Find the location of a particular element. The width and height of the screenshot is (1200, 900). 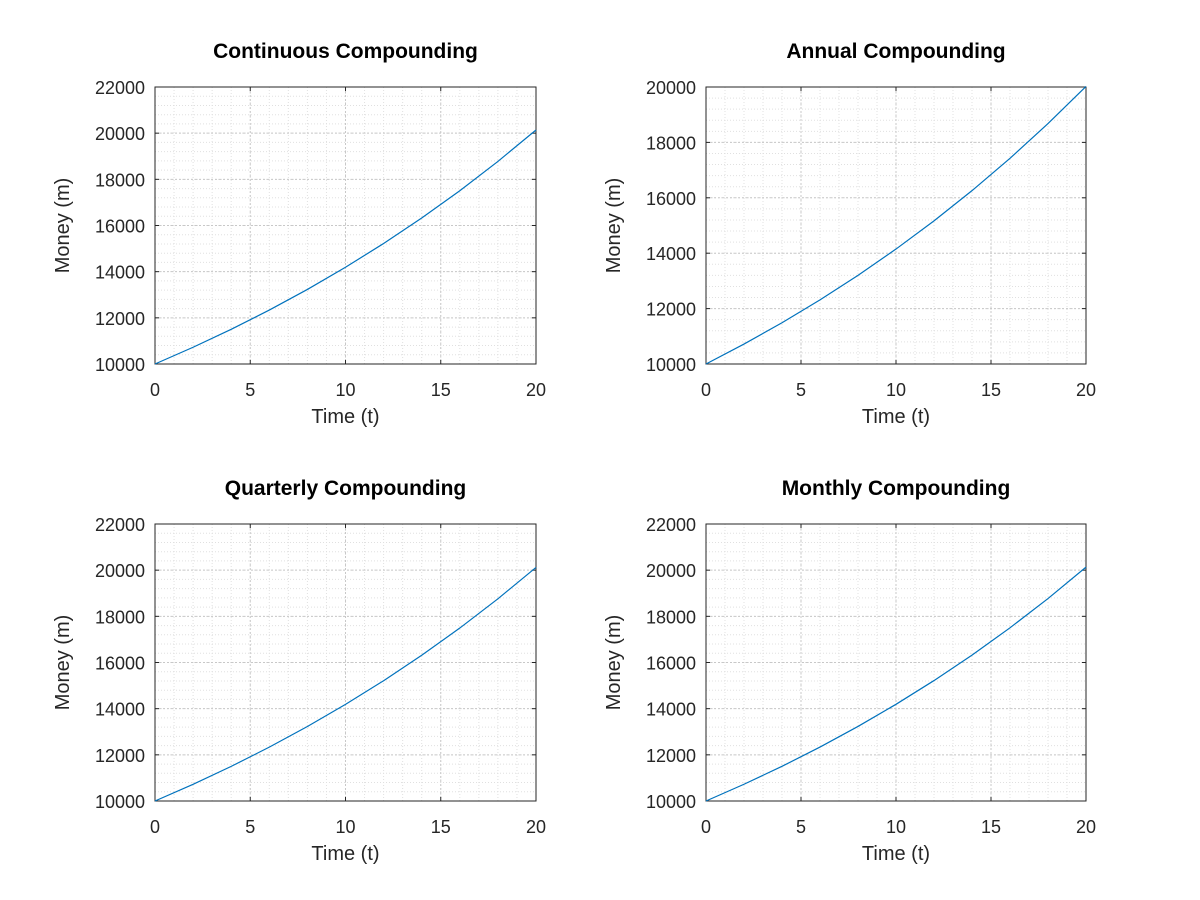

chart-title: Annual Compounding is located at coordinates (895, 51).